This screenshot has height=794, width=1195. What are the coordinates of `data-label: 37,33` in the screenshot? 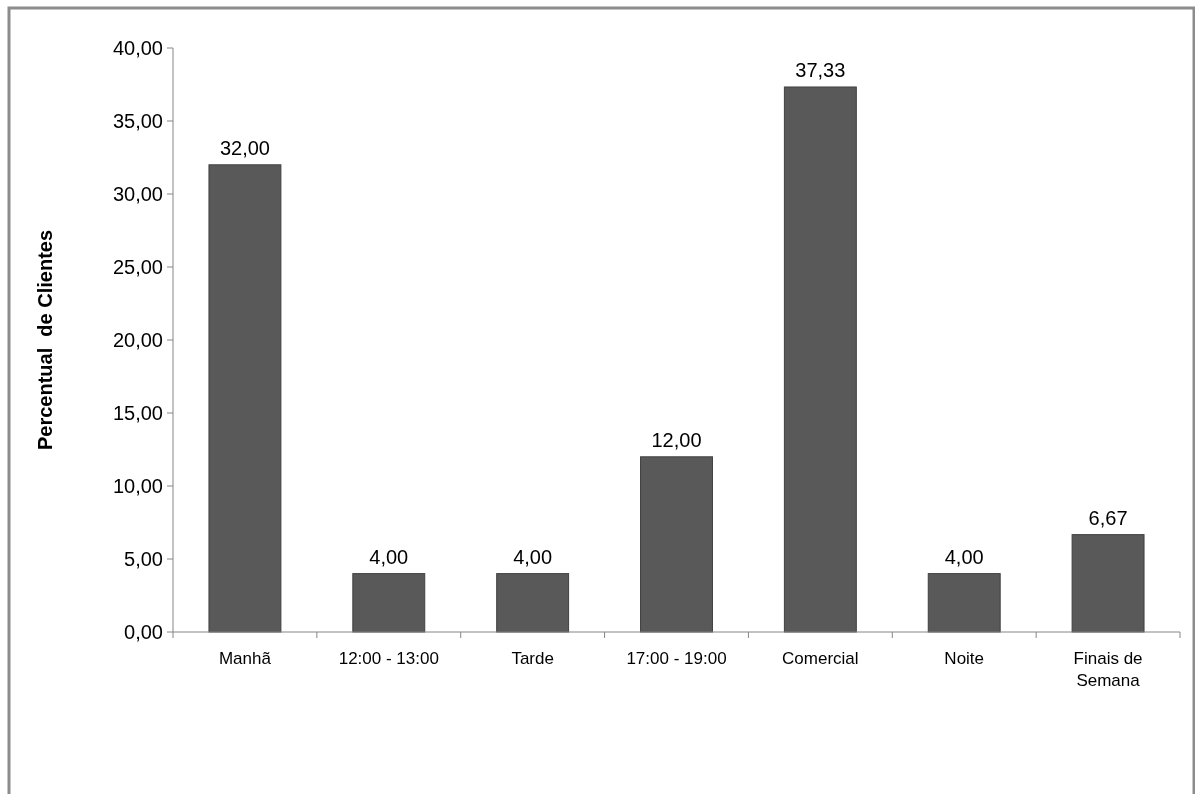 It's located at (820, 69).